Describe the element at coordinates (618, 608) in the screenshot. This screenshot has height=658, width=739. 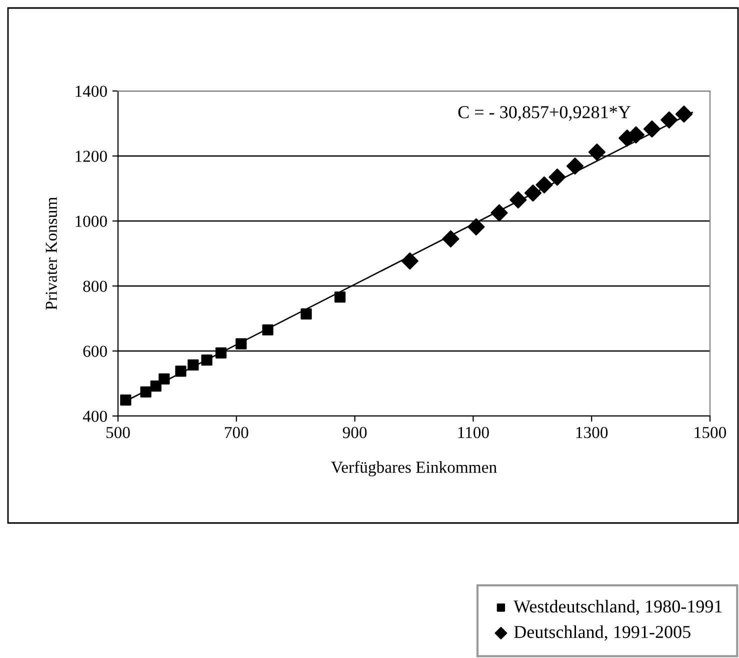
I see `legend-label: Westdeutschland, 1980-1991` at that location.